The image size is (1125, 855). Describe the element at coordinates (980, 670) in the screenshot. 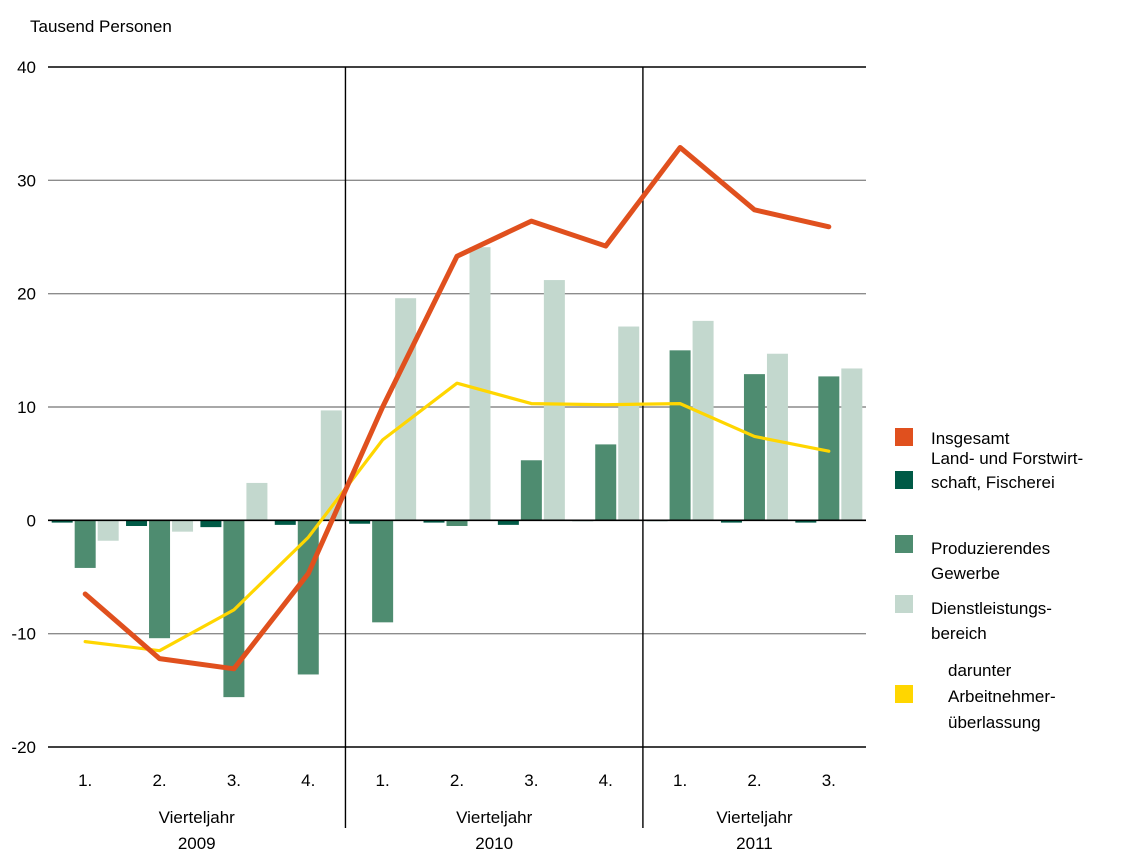

I see `legend-label-darunter-arbeitnehmer-berlassung-0: darunter` at that location.